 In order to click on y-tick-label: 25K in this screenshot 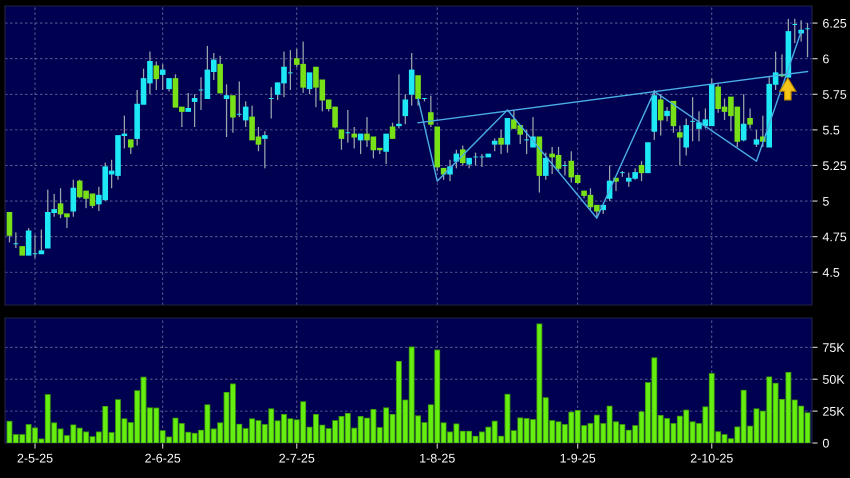, I will do `click(834, 411)`.